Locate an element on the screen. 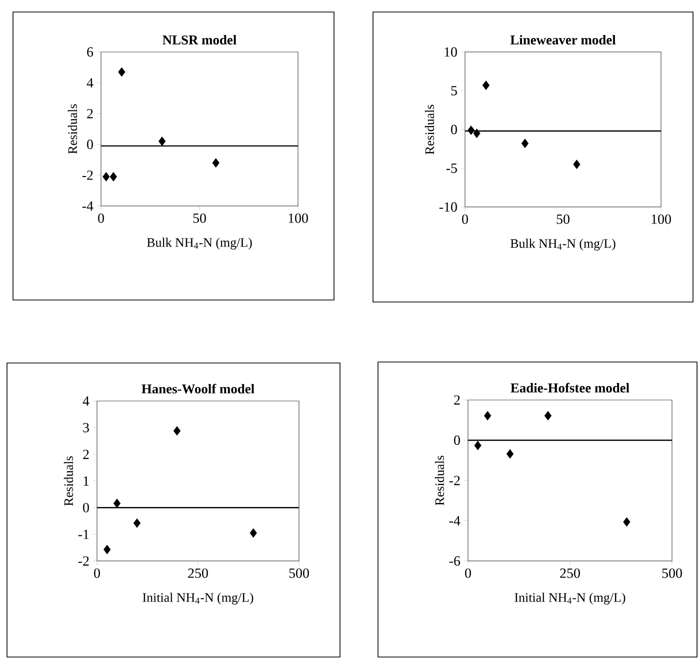  y-tick-label: 3 is located at coordinates (86, 427).